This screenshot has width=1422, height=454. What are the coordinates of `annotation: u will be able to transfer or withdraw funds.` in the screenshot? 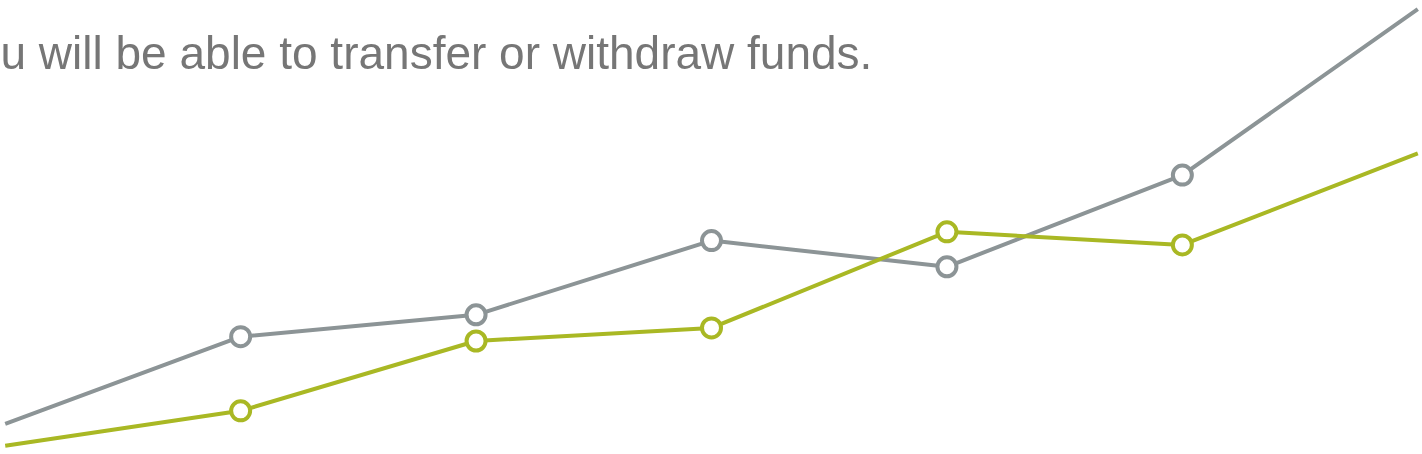 It's located at (436, 52).